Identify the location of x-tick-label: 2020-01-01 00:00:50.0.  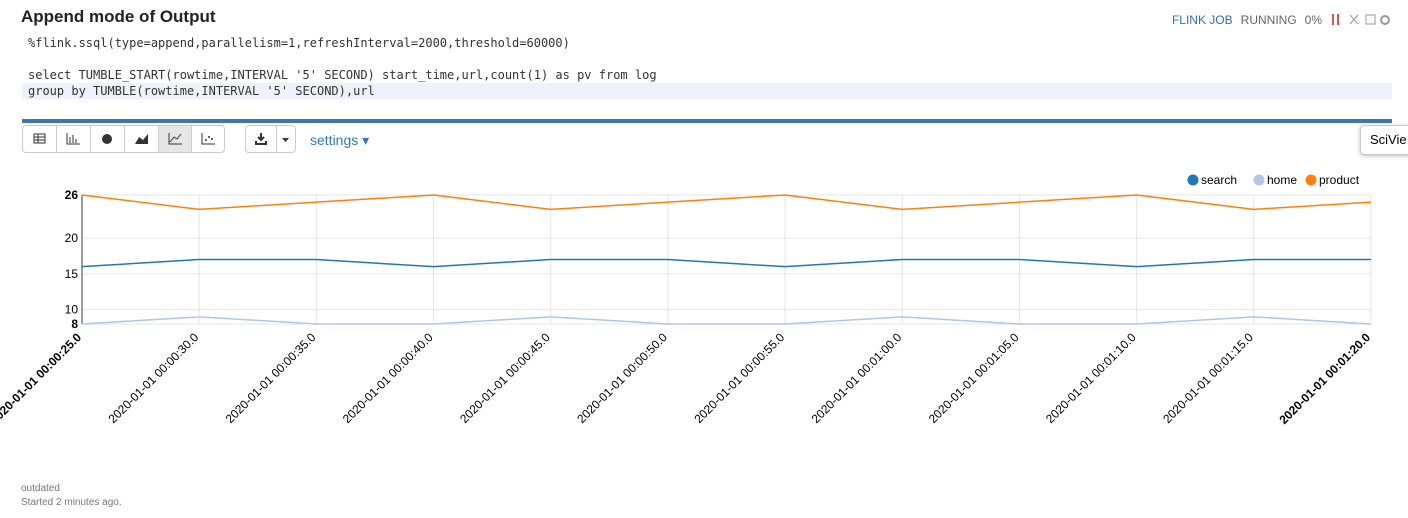
(622, 378).